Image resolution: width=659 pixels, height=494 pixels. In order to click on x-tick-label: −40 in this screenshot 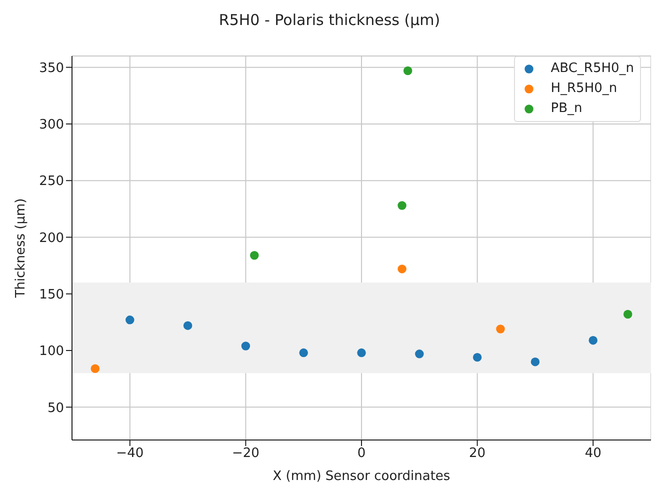, I will do `click(130, 454)`.